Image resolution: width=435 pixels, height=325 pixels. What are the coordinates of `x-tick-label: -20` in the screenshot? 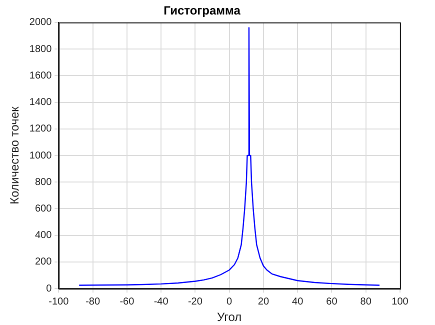 It's located at (195, 302).